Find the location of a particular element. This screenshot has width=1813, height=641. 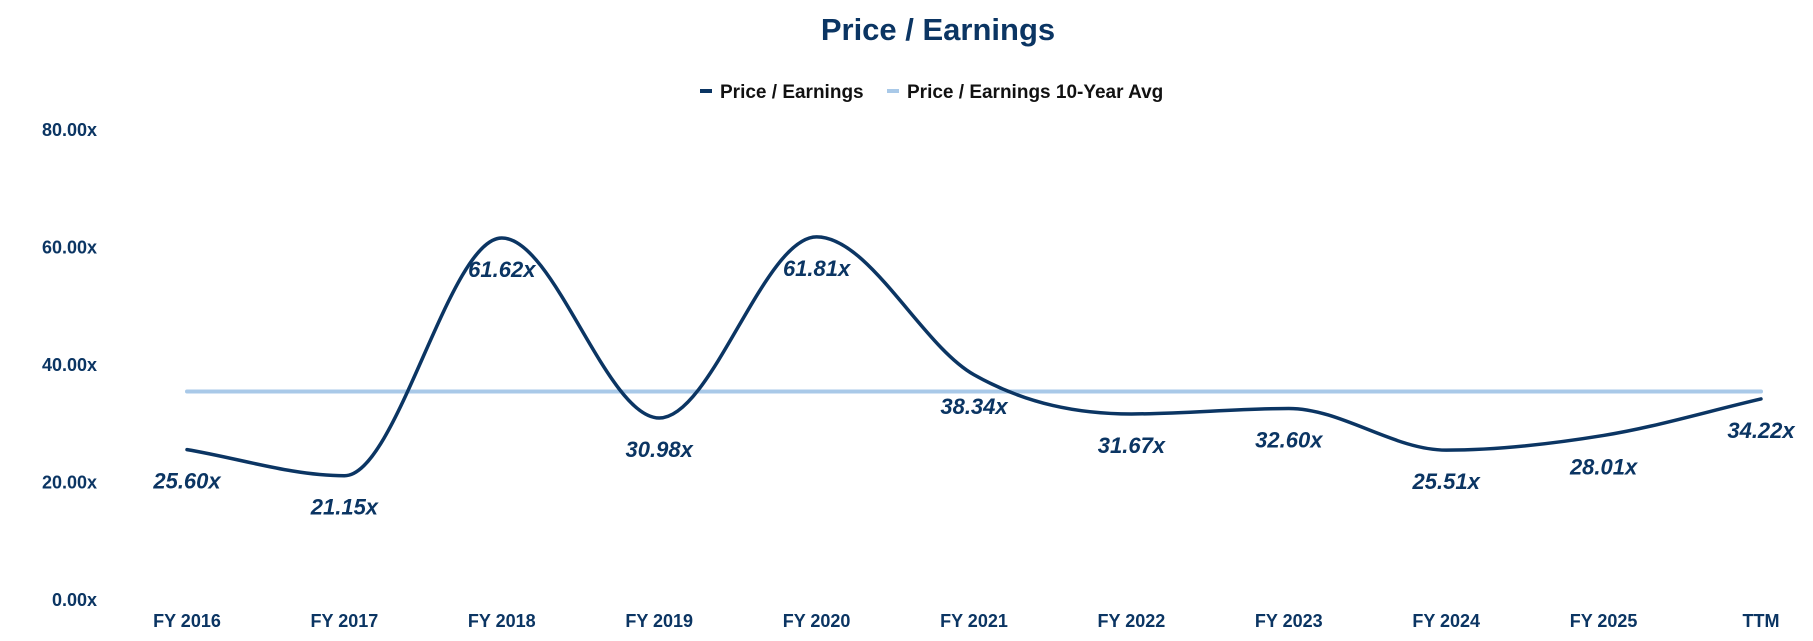

x-tick-label: FY 2020 is located at coordinates (817, 621).